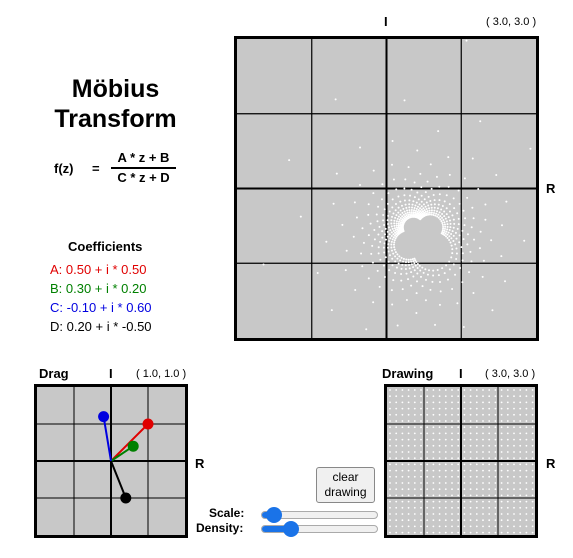 The image size is (573, 558). I want to click on density-slider-thumb, so click(290, 529).